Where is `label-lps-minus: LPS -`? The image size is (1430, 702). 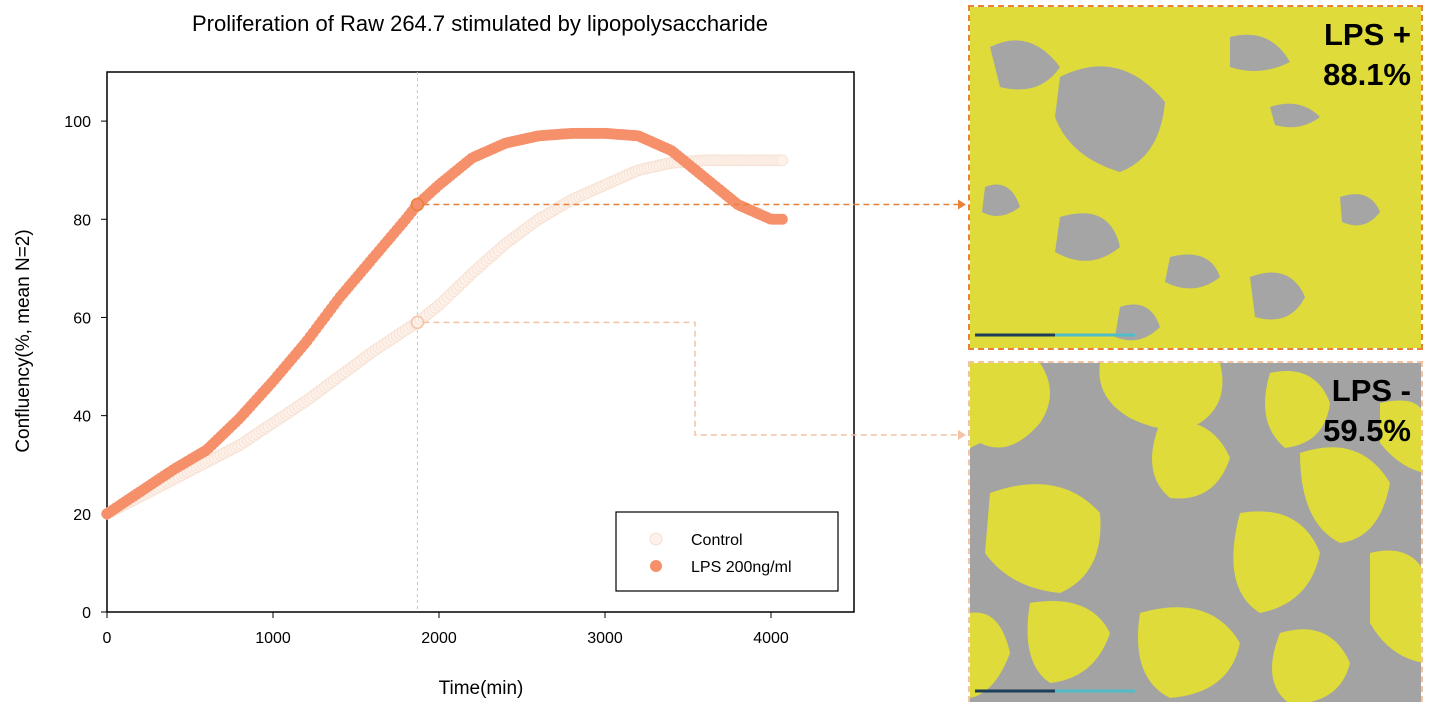
label-lps-minus: LPS - is located at coordinates (1371, 390).